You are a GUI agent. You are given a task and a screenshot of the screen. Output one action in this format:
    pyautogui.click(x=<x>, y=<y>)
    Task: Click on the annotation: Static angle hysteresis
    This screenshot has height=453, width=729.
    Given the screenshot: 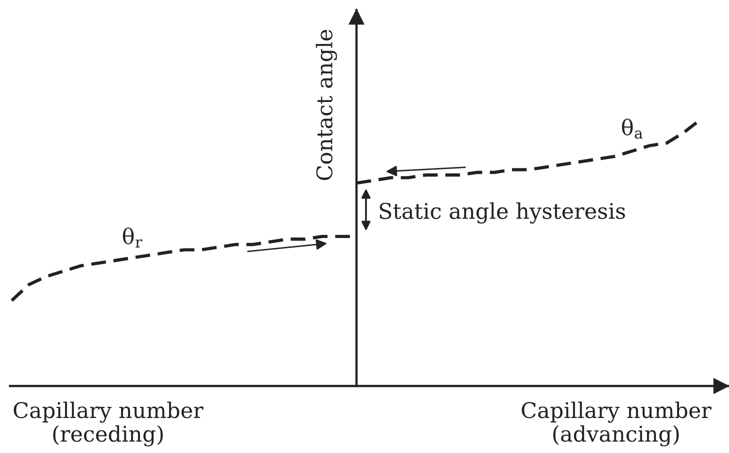 What is the action you would take?
    pyautogui.click(x=502, y=213)
    